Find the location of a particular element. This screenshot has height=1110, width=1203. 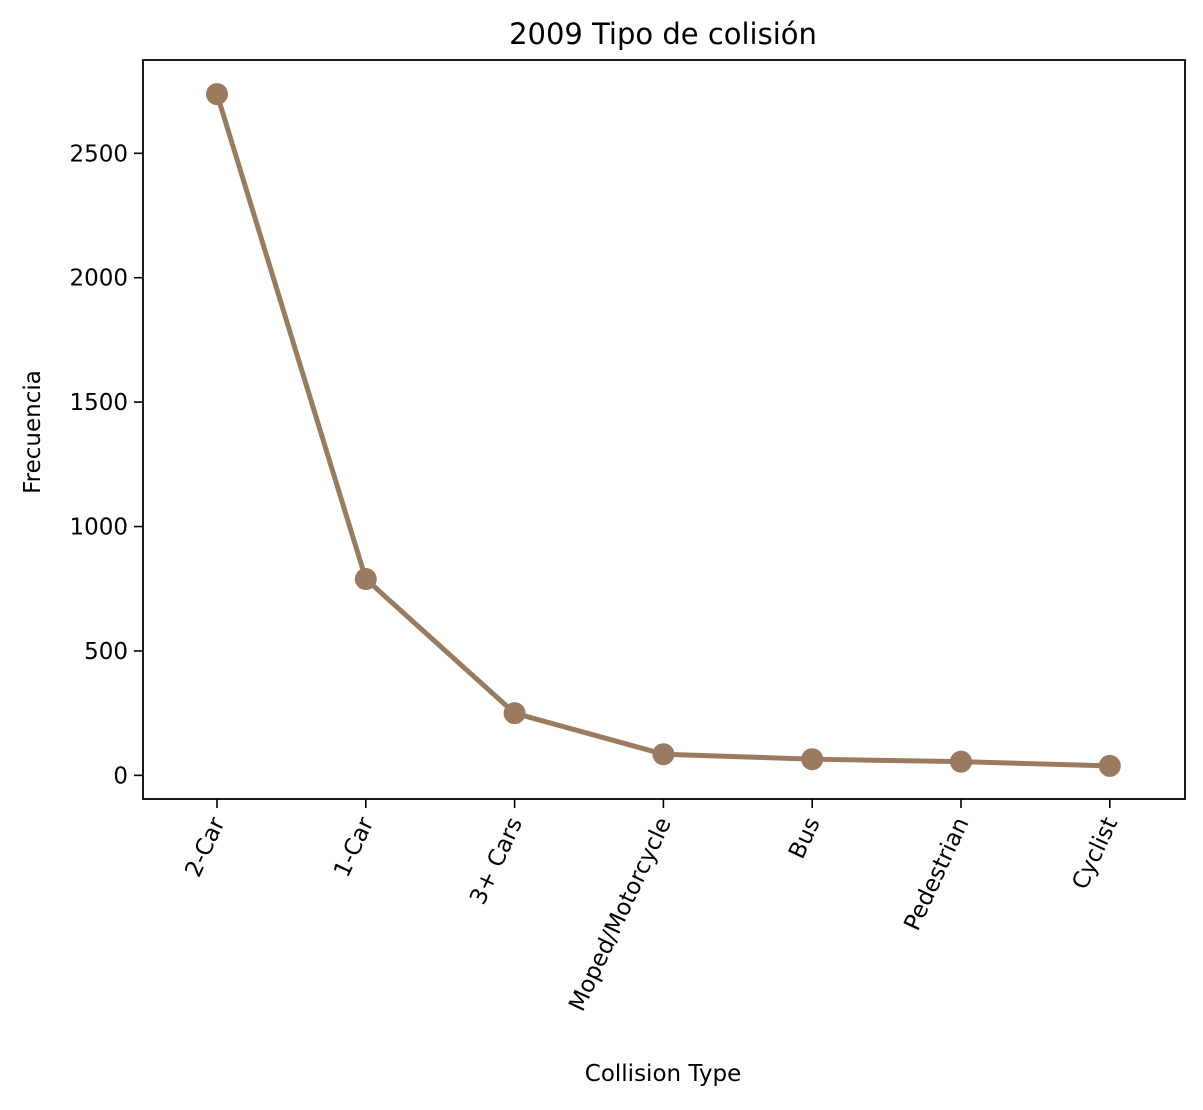

chart-title: 2009 Tipo de colisión is located at coordinates (663, 34).